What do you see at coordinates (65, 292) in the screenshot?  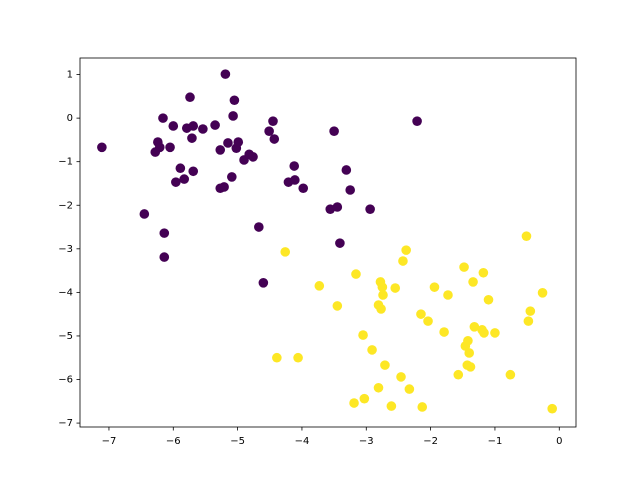 I see `y-tick-label: −4` at bounding box center [65, 292].